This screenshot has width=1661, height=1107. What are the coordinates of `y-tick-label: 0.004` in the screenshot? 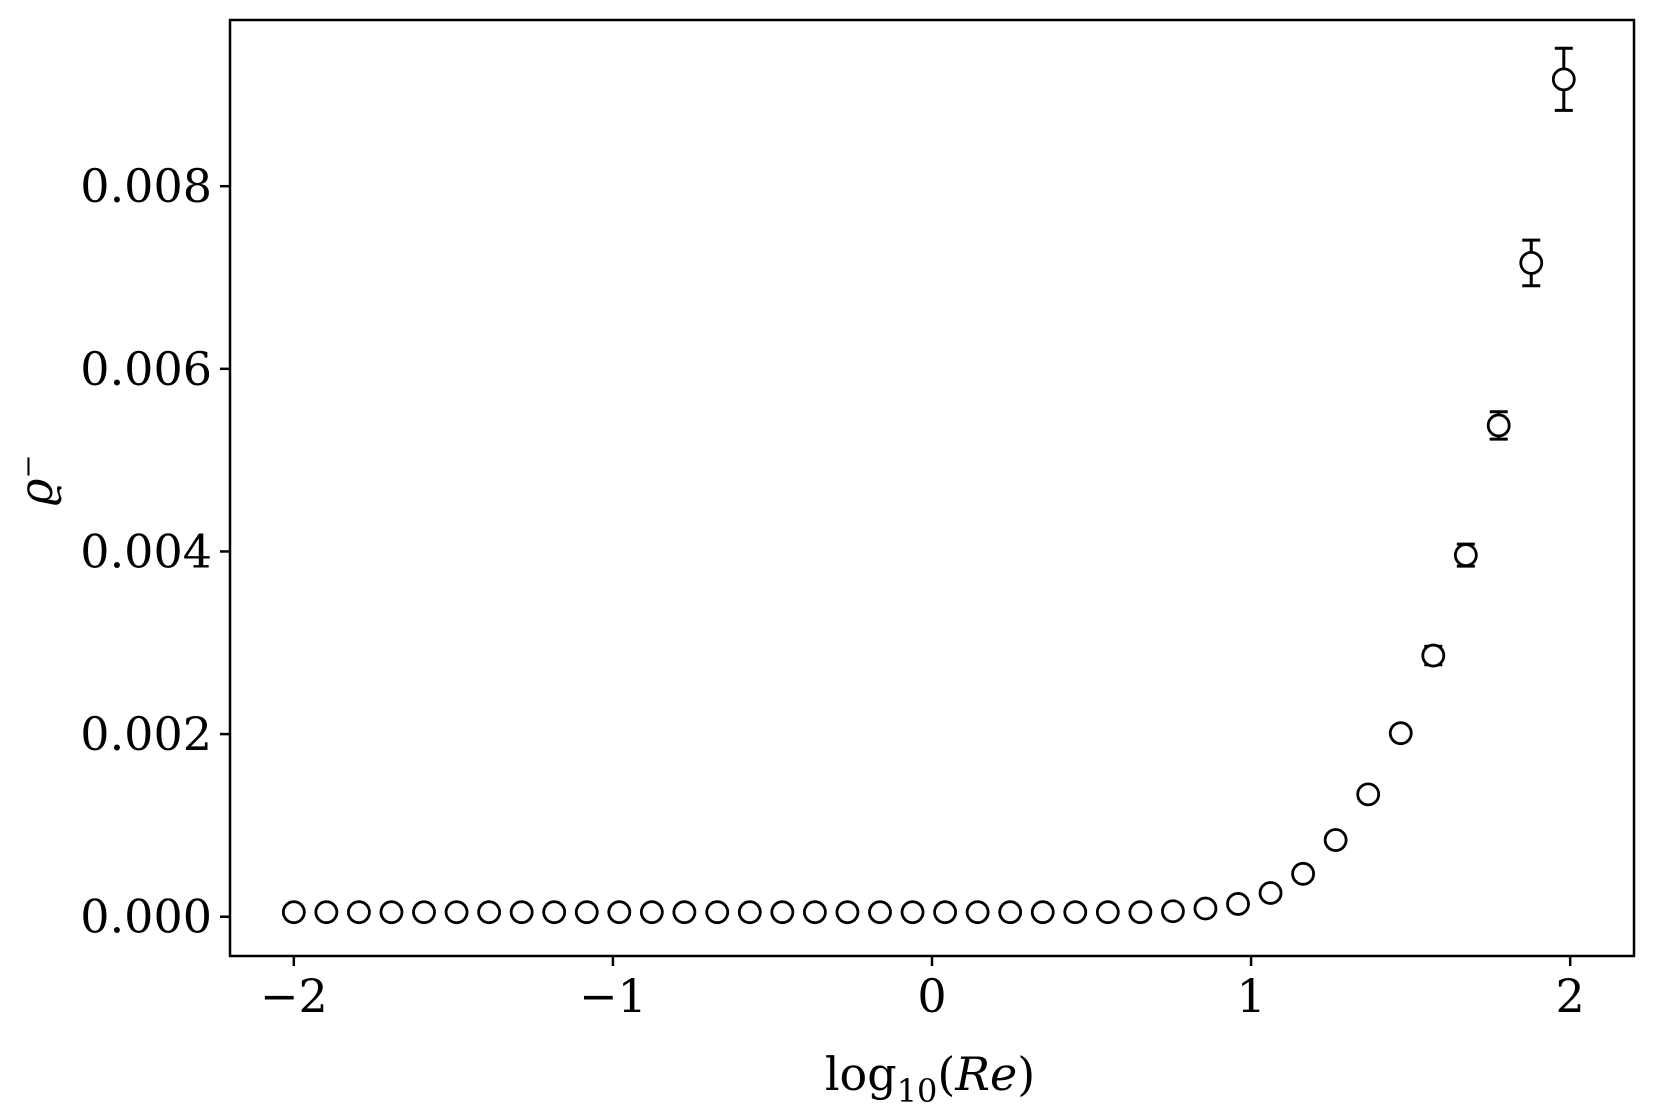 It's located at (146, 551).